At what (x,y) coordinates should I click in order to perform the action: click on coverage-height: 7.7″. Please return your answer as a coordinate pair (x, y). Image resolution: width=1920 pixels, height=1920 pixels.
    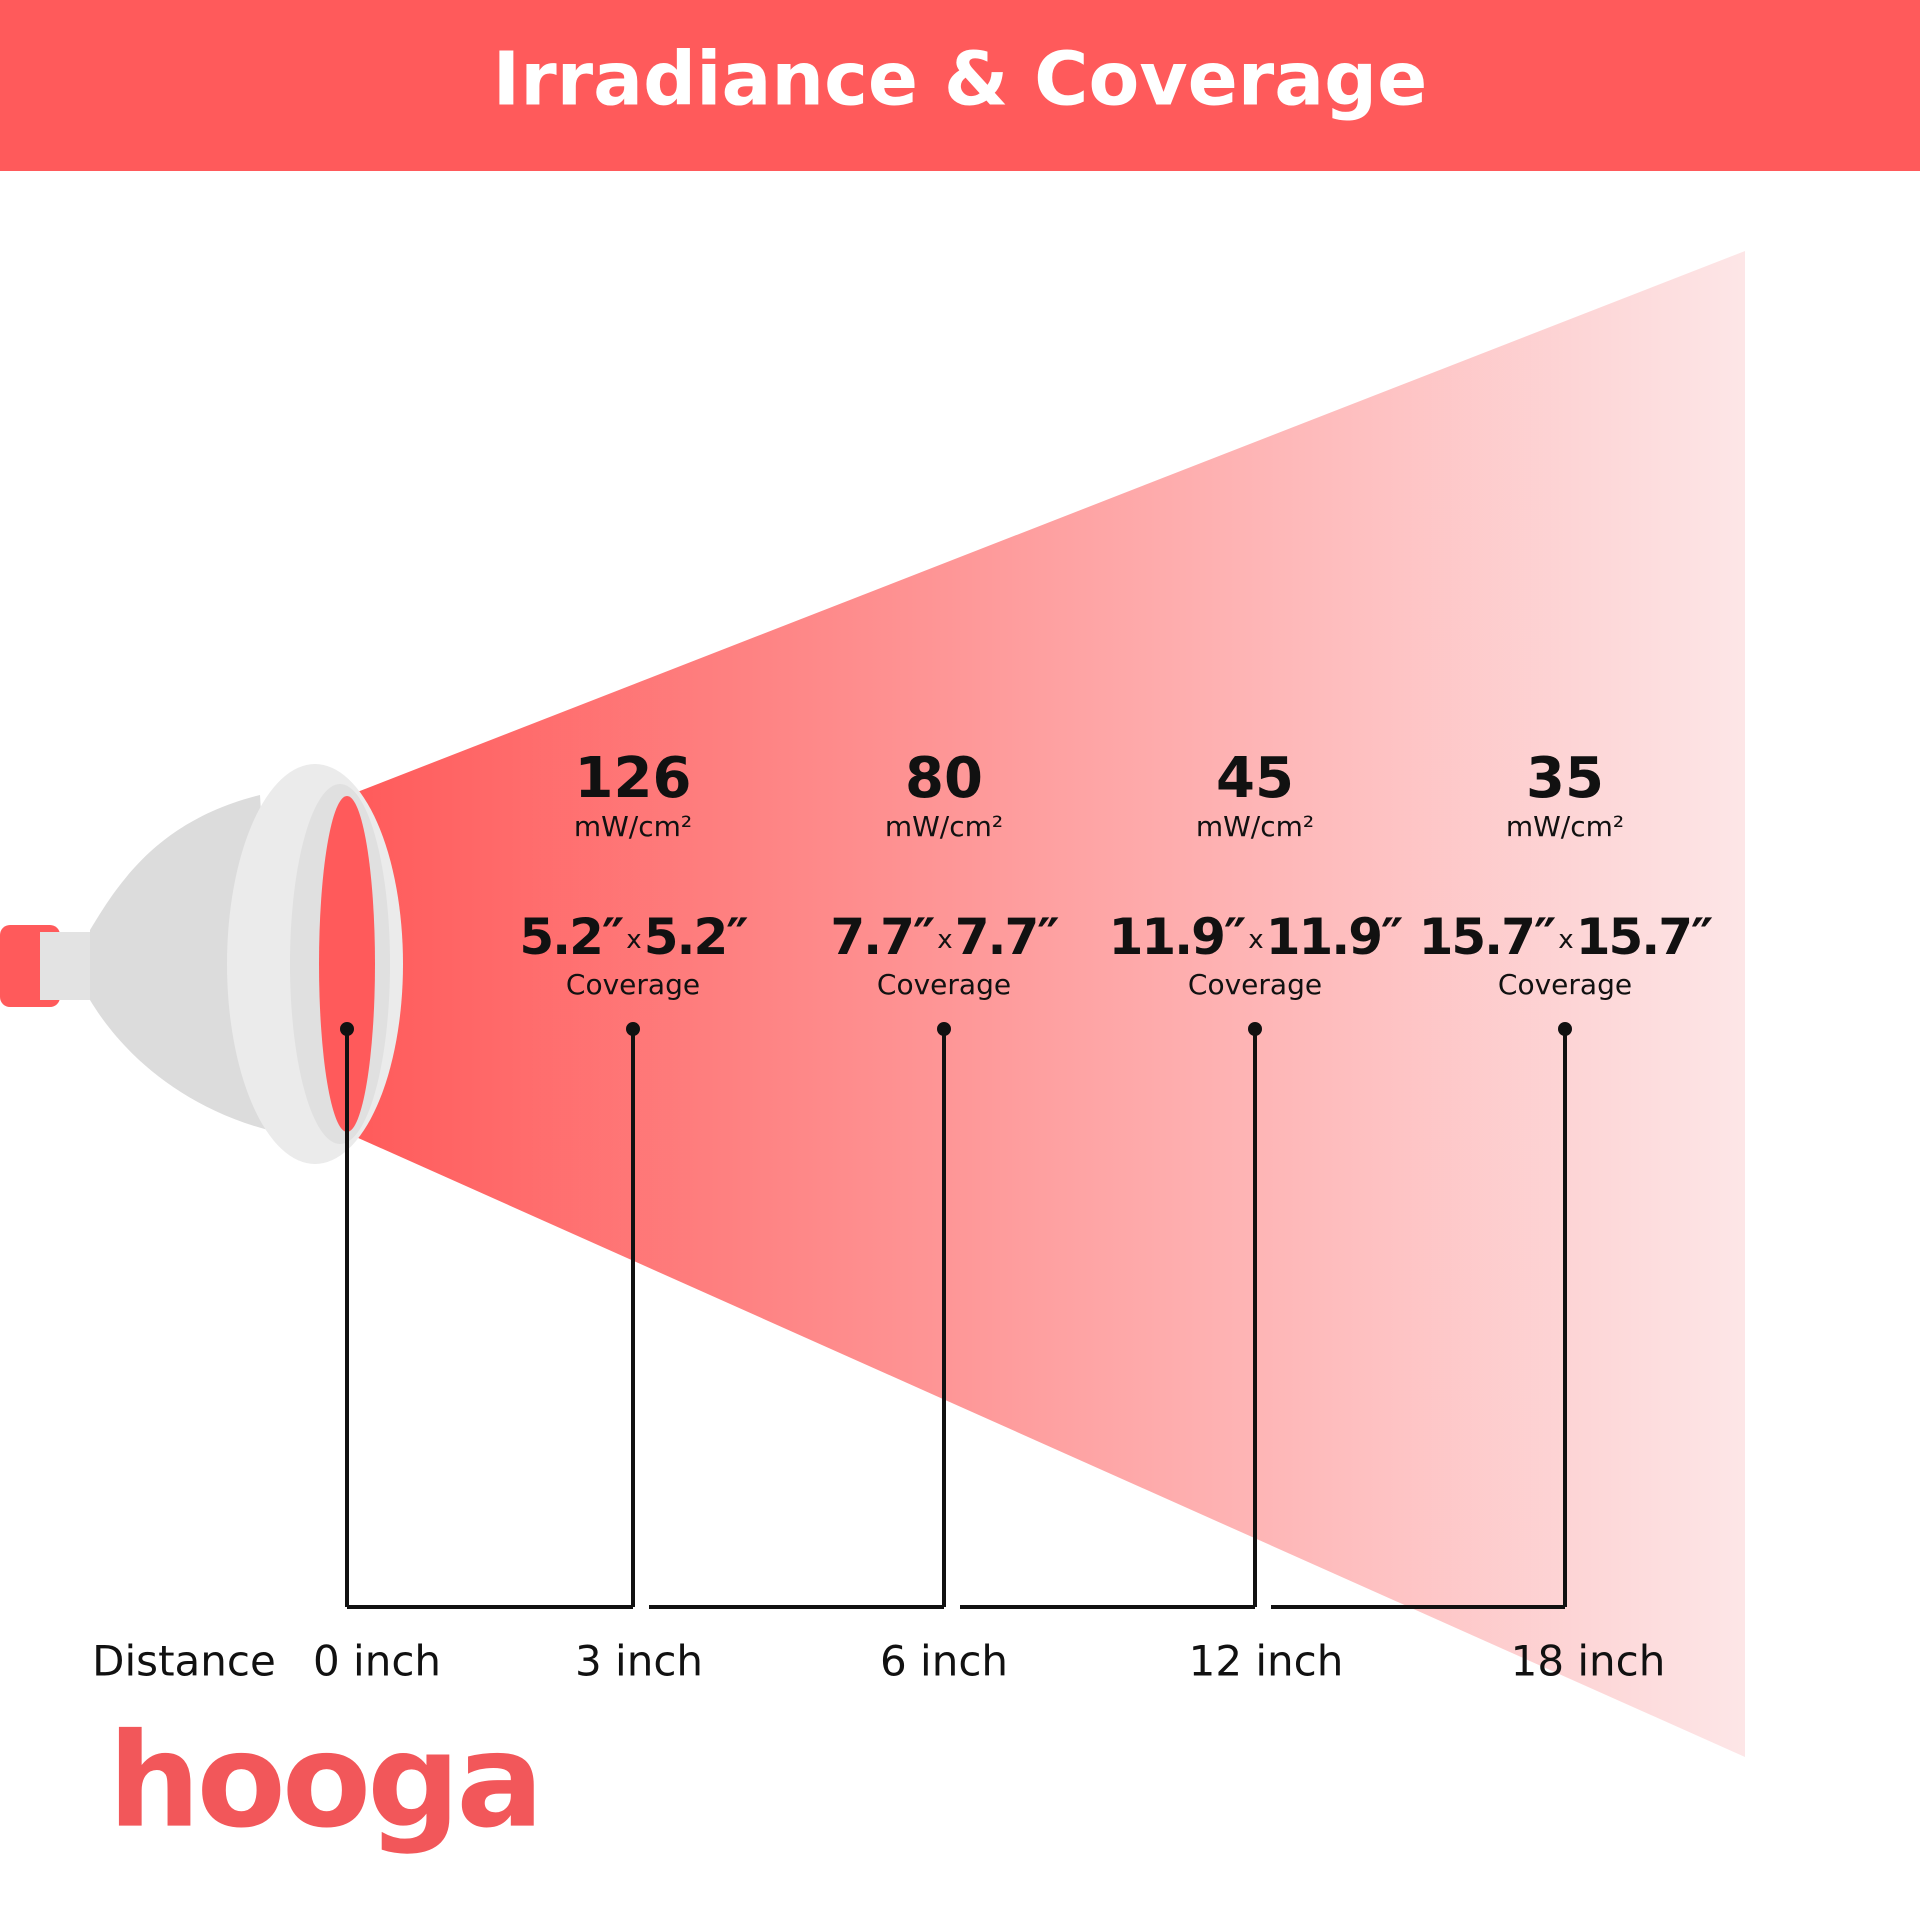
    Looking at the image, I should click on (1007, 937).